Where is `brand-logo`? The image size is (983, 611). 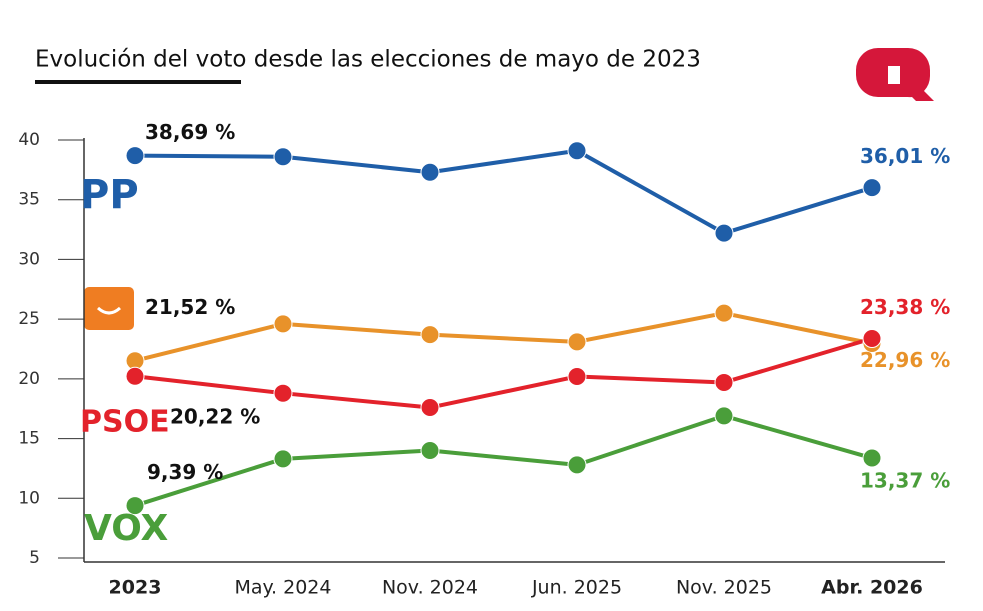
brand-logo is located at coordinates (895, 74).